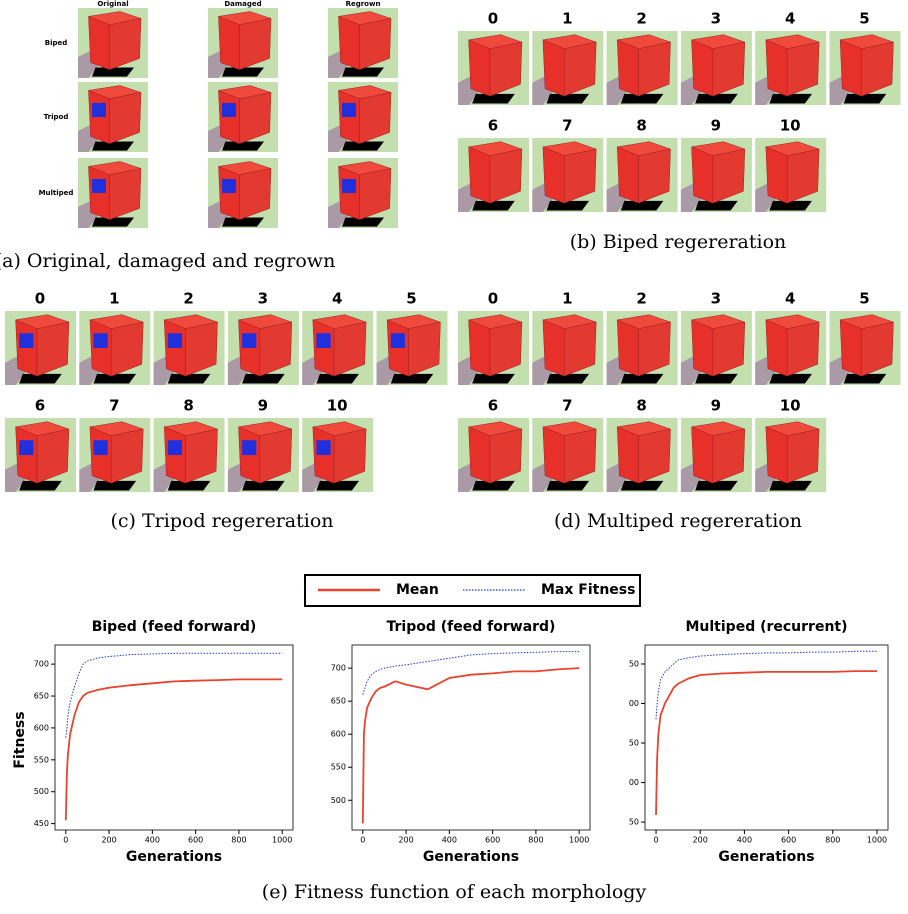 This screenshot has height=914, width=908. What do you see at coordinates (567, 299) in the screenshot?
I see `step-label: 1` at bounding box center [567, 299].